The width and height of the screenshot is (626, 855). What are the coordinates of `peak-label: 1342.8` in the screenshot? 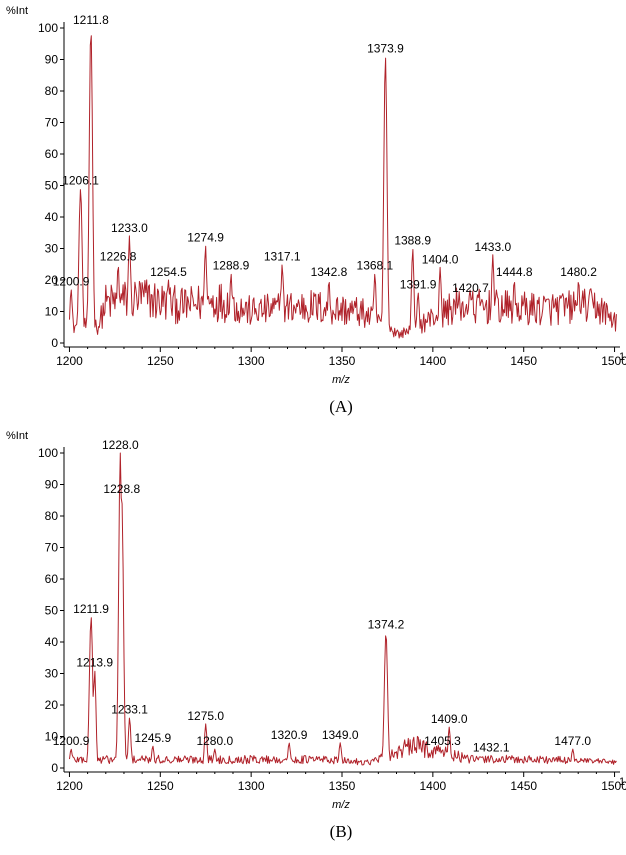 It's located at (329, 272).